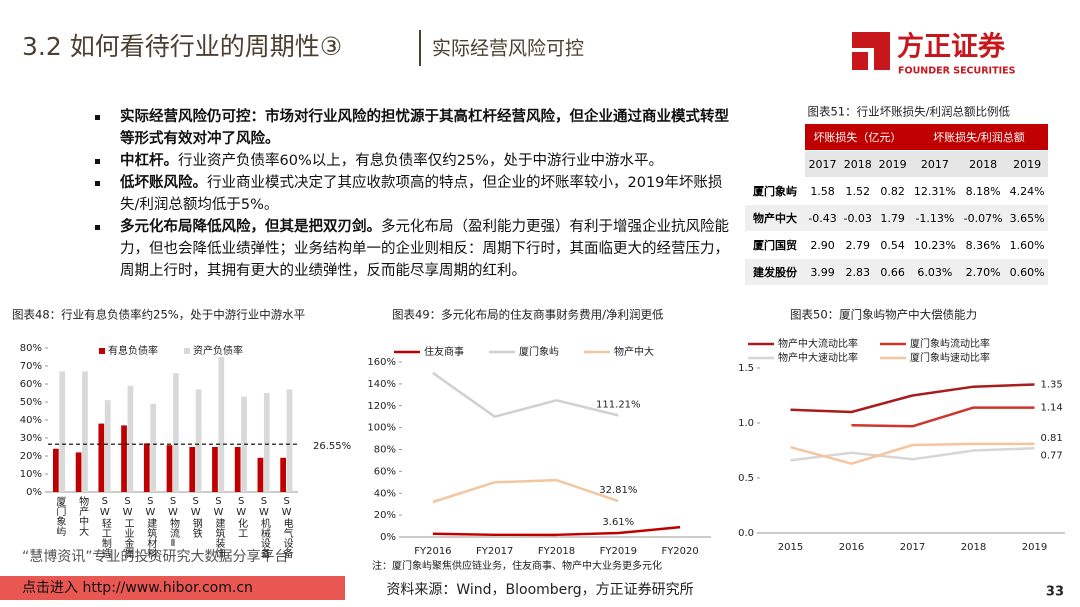 This screenshot has width=1080, height=607. I want to click on x-tick-label: SW钢铁, so click(196, 517).